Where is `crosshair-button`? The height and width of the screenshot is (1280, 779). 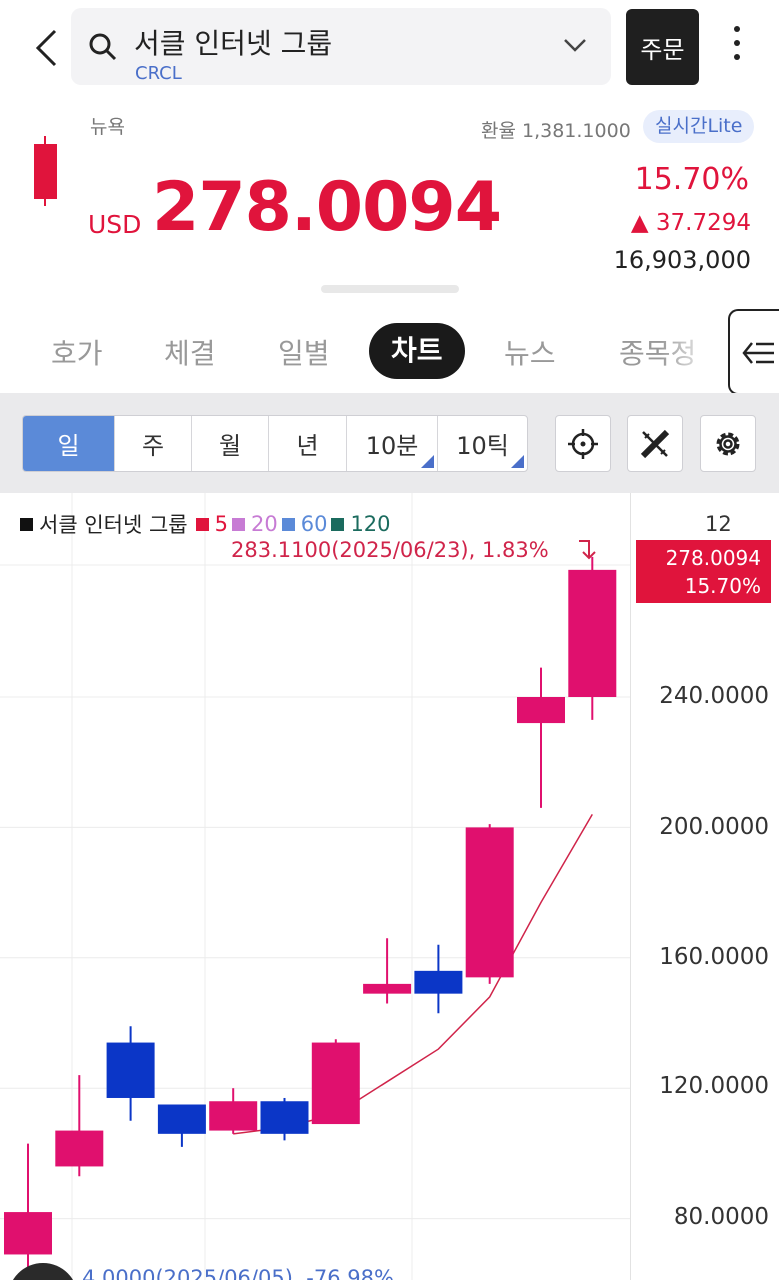
crosshair-button is located at coordinates (583, 443).